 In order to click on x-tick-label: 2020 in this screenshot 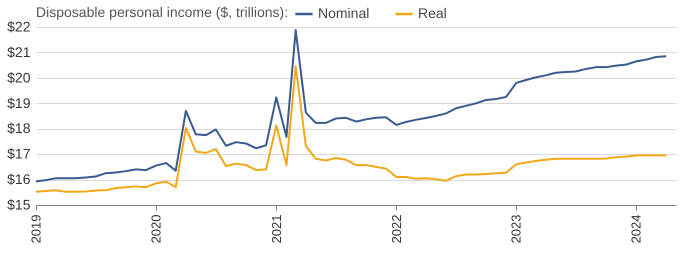, I will do `click(156, 229)`.